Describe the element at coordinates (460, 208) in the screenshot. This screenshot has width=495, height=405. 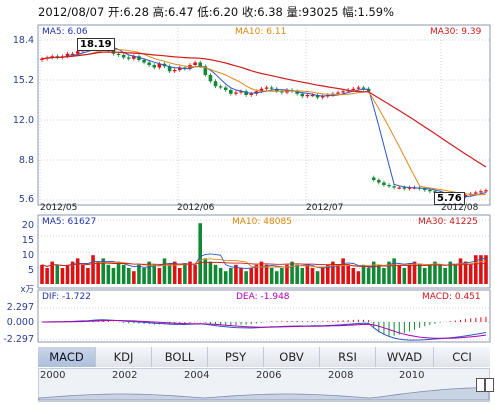
I see `date-tick-4: 2012/08` at that location.